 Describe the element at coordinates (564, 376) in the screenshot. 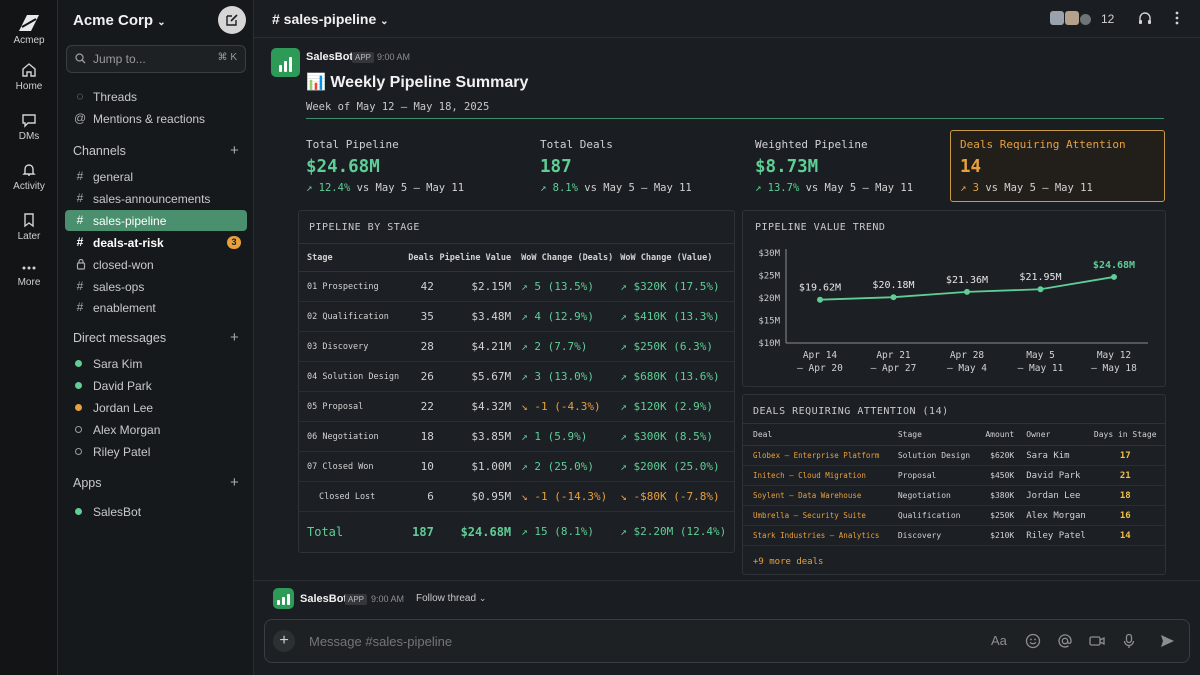

I see `wow-deals-value: 3 (13.0%)` at that location.